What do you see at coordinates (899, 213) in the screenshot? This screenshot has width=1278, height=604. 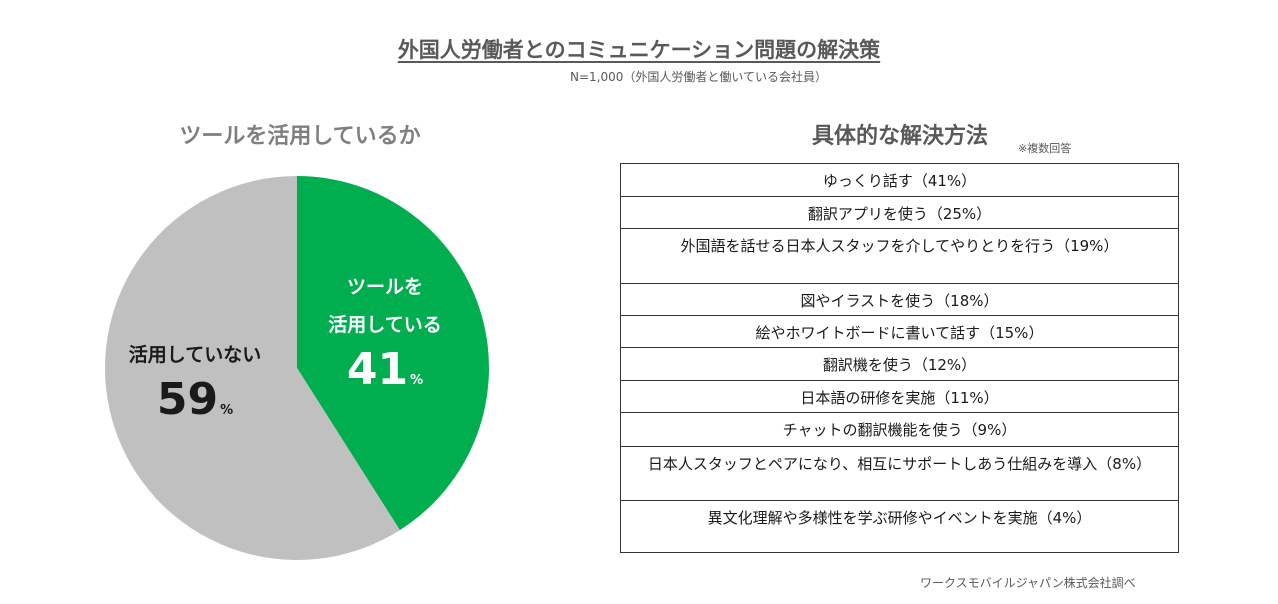 I see `table-row: 翻訳アプリを使う（25%）` at bounding box center [899, 213].